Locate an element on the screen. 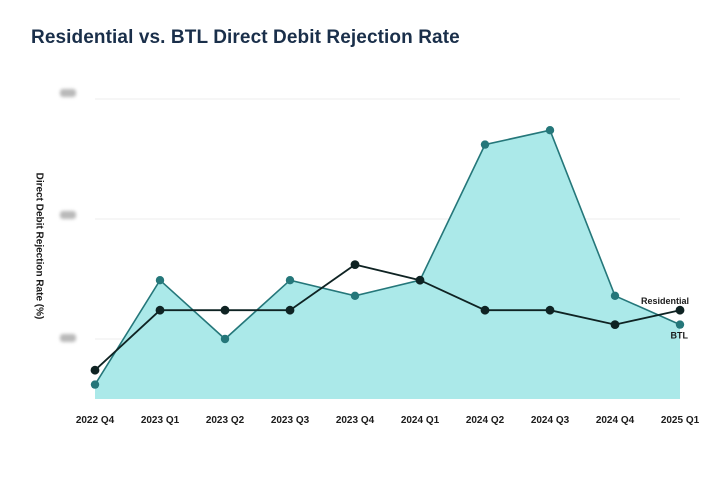 This screenshot has width=723, height=488. x-tick-label-5: 2023 Q4 is located at coordinates (355, 420).